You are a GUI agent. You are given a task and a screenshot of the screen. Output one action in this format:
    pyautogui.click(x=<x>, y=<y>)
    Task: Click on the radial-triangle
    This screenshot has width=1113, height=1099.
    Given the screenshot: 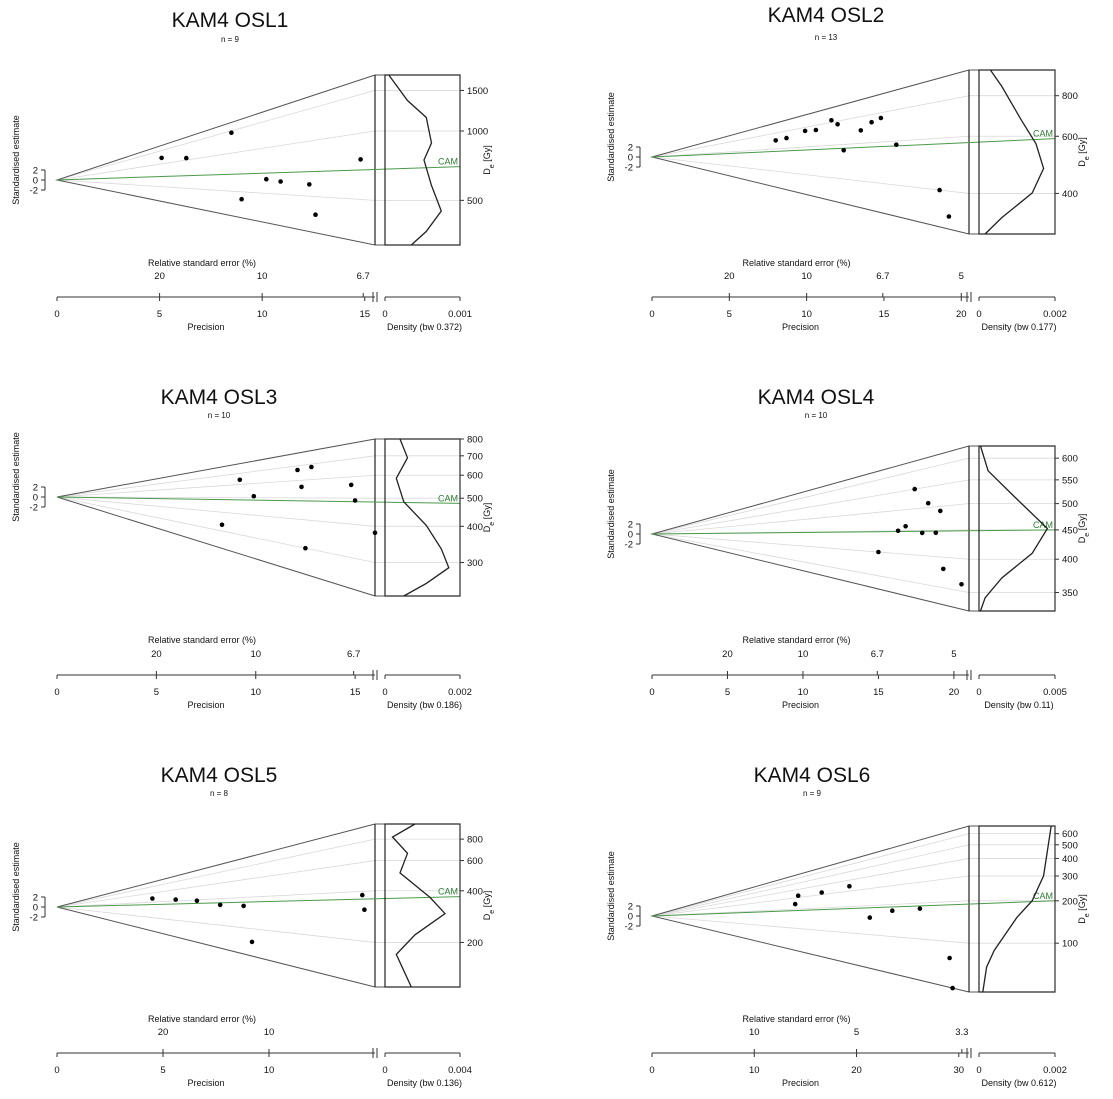 What is the action you would take?
    pyautogui.click(x=810, y=152)
    